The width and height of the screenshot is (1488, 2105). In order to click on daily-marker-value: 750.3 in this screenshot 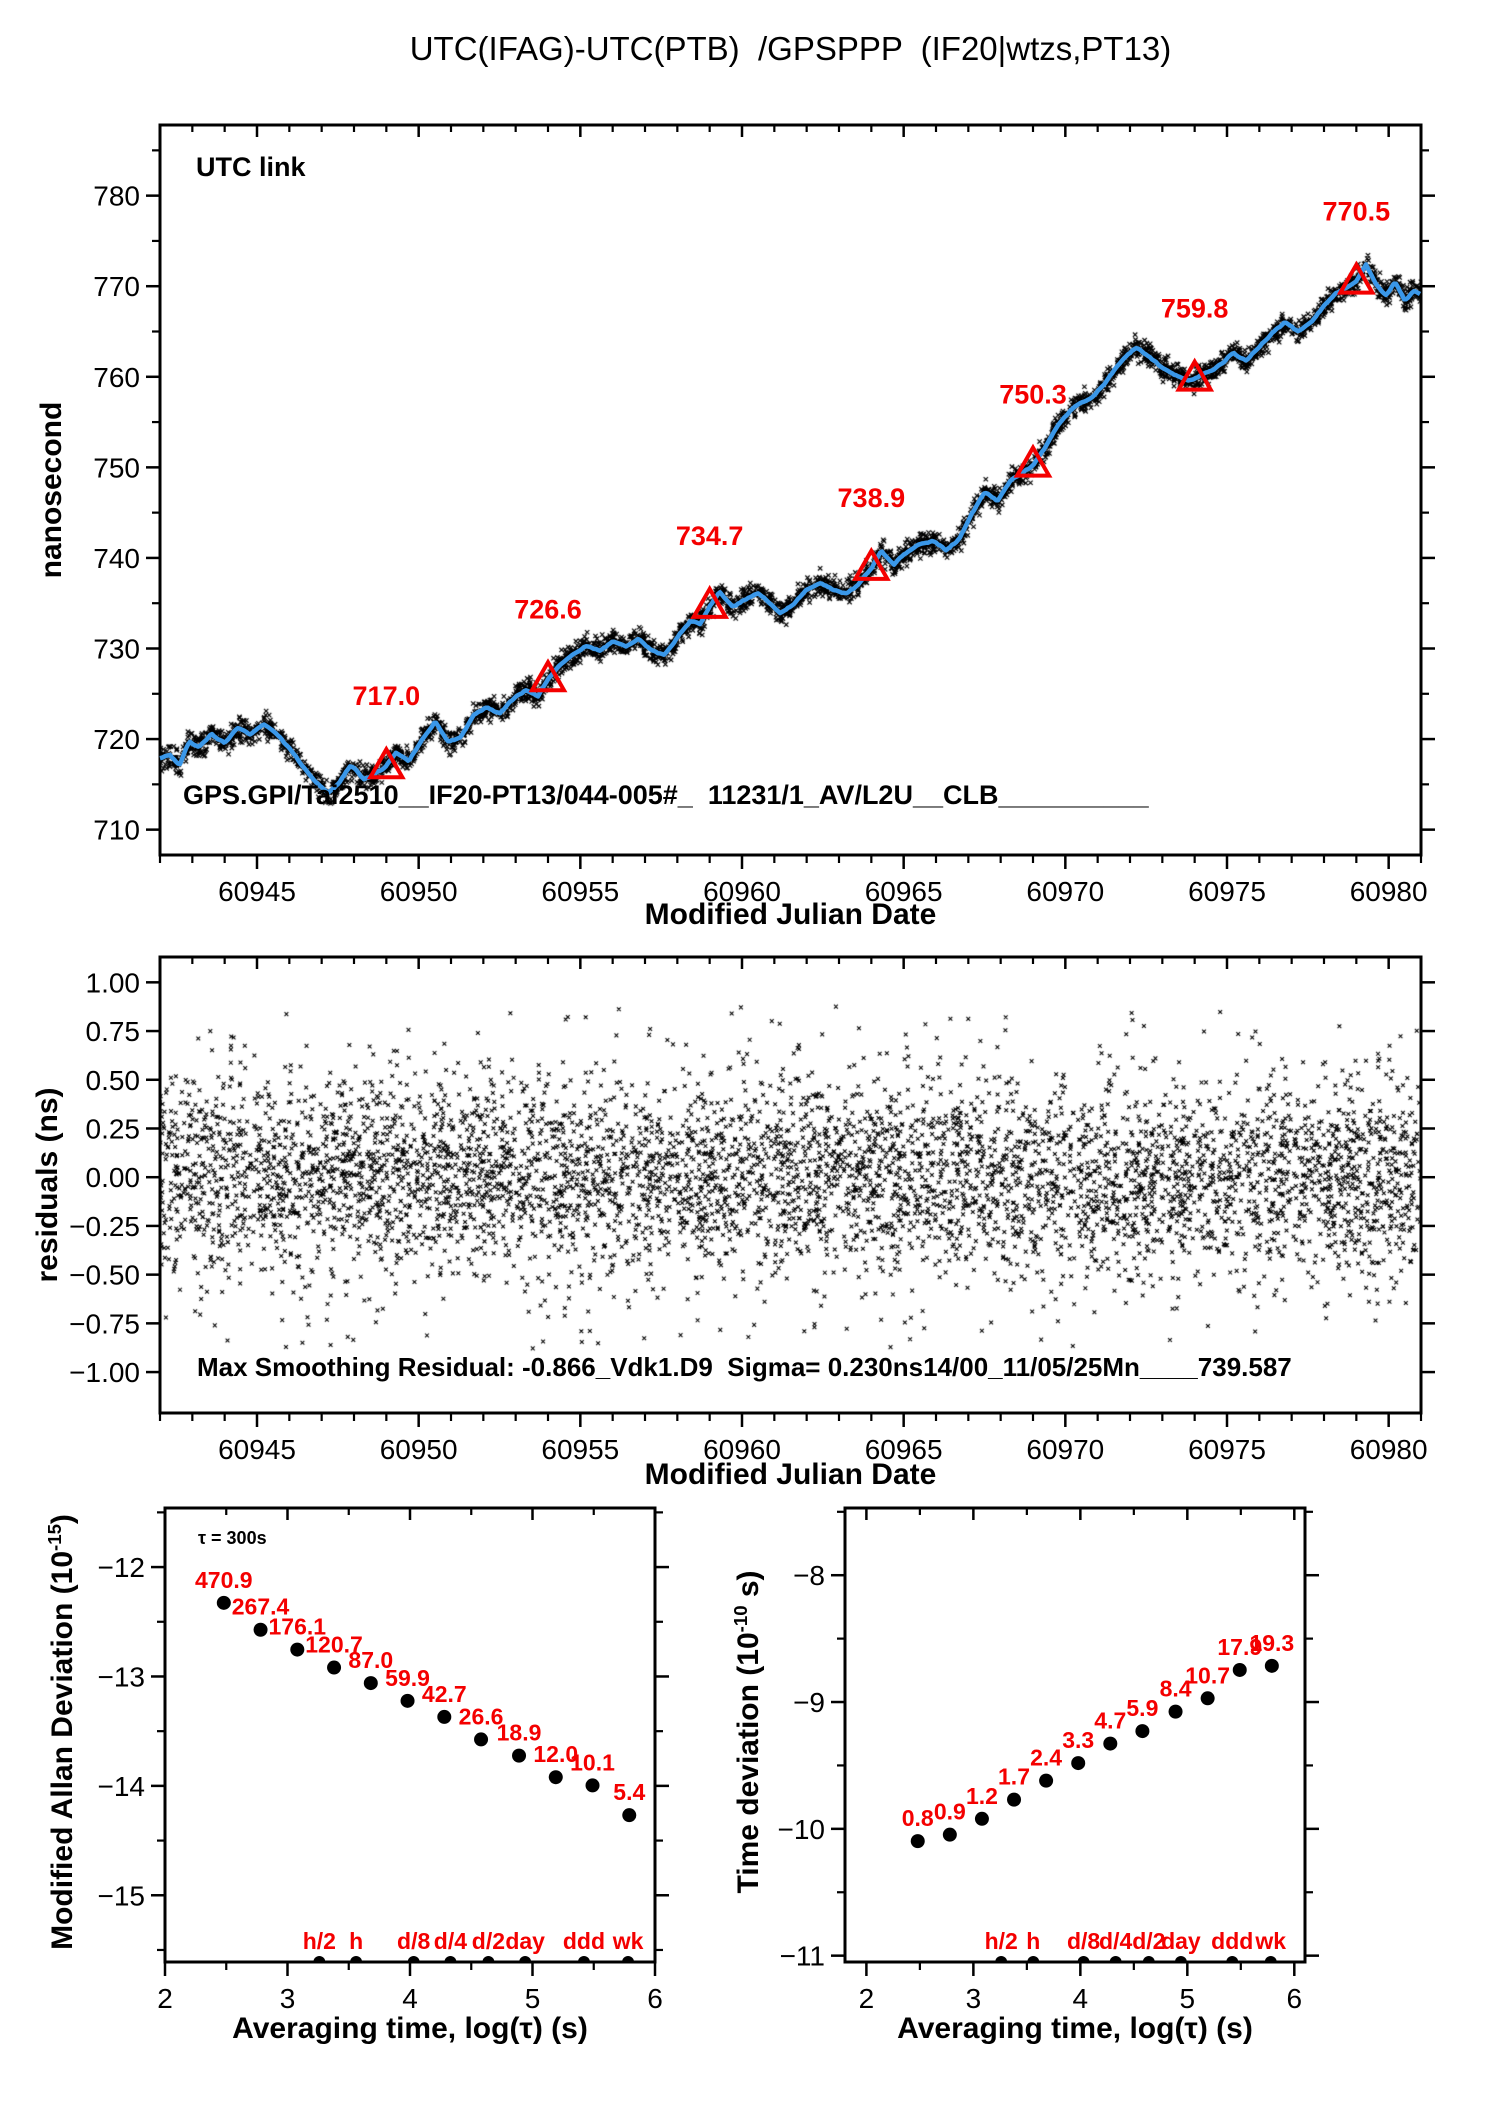, I will do `click(1033, 395)`.